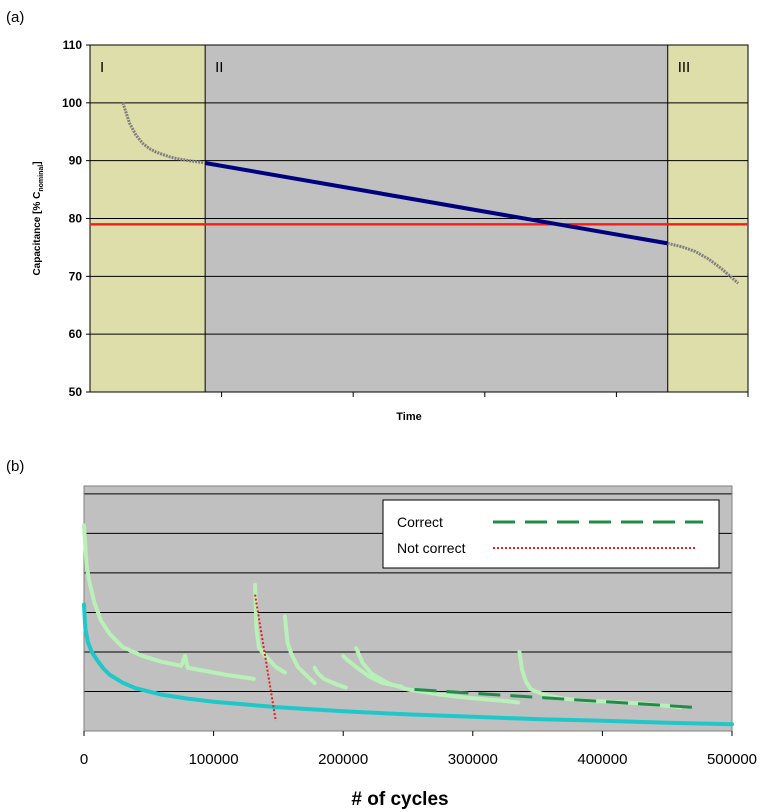 The height and width of the screenshot is (812, 760). Describe the element at coordinates (73, 45) in the screenshot. I see `ytick-label-a-6: 110` at that location.